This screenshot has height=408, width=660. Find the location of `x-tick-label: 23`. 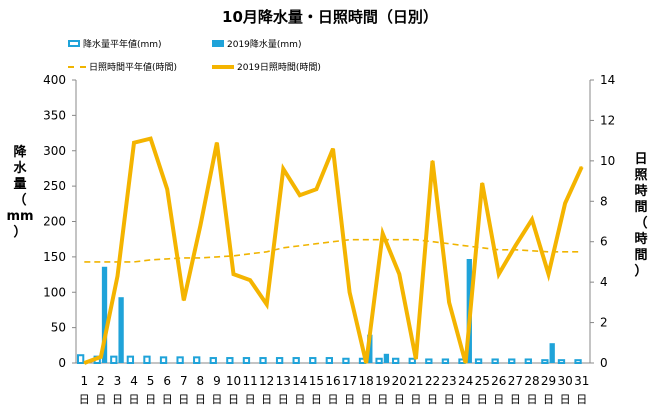

x-tick-label: 23 is located at coordinates (448, 381).